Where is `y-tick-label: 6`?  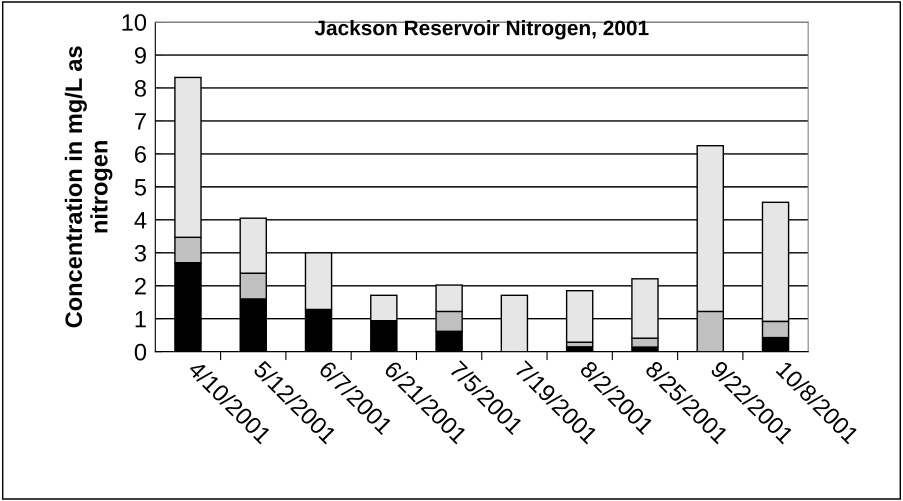
y-tick-label: 6 is located at coordinates (140, 154).